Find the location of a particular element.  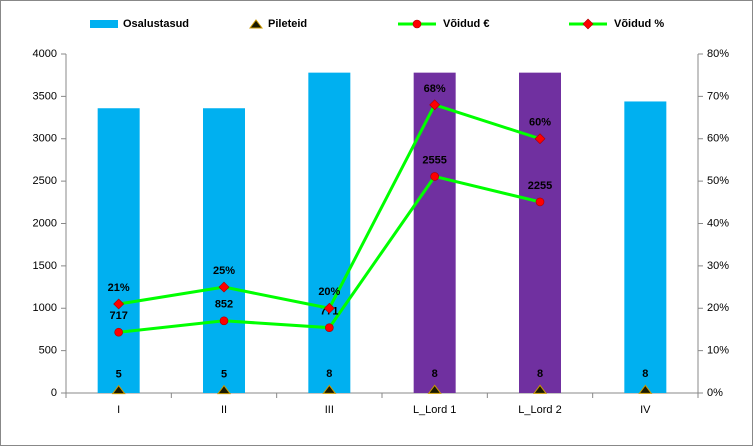

y-tick-label: 4000 is located at coordinates (45, 54).